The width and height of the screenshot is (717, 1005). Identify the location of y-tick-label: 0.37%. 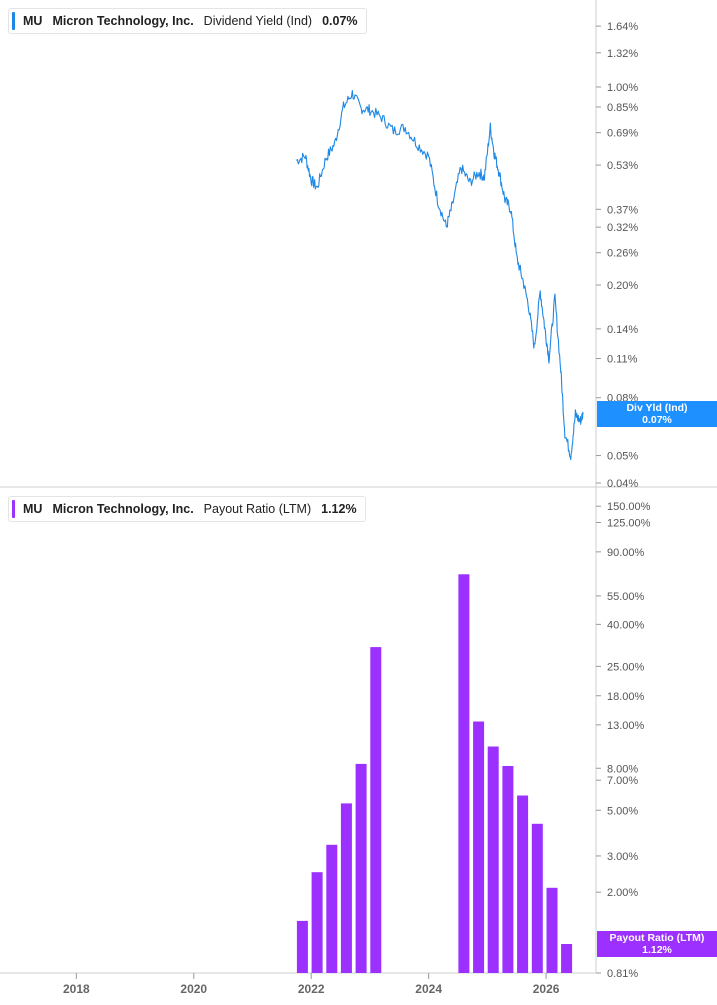
(622, 210).